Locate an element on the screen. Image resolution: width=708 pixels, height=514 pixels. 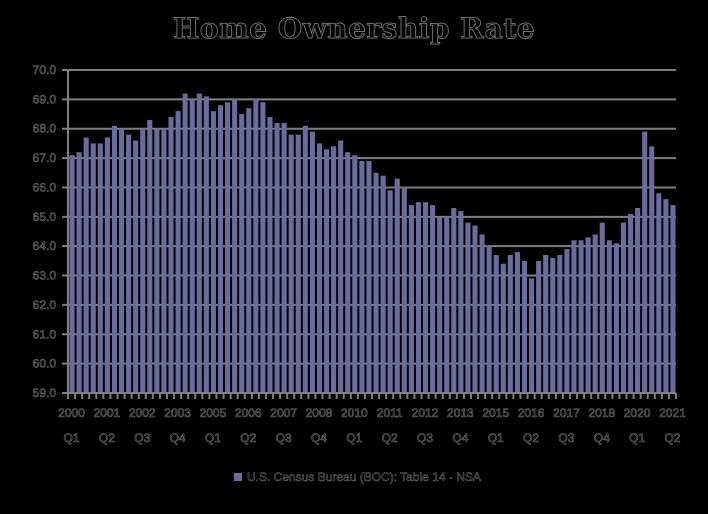
y-tick-label: 65.0 is located at coordinates (45, 217).